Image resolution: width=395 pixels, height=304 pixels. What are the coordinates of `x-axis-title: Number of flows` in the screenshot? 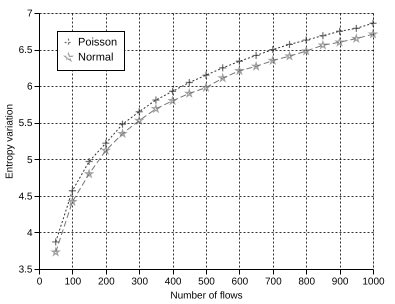 It's located at (206, 296).